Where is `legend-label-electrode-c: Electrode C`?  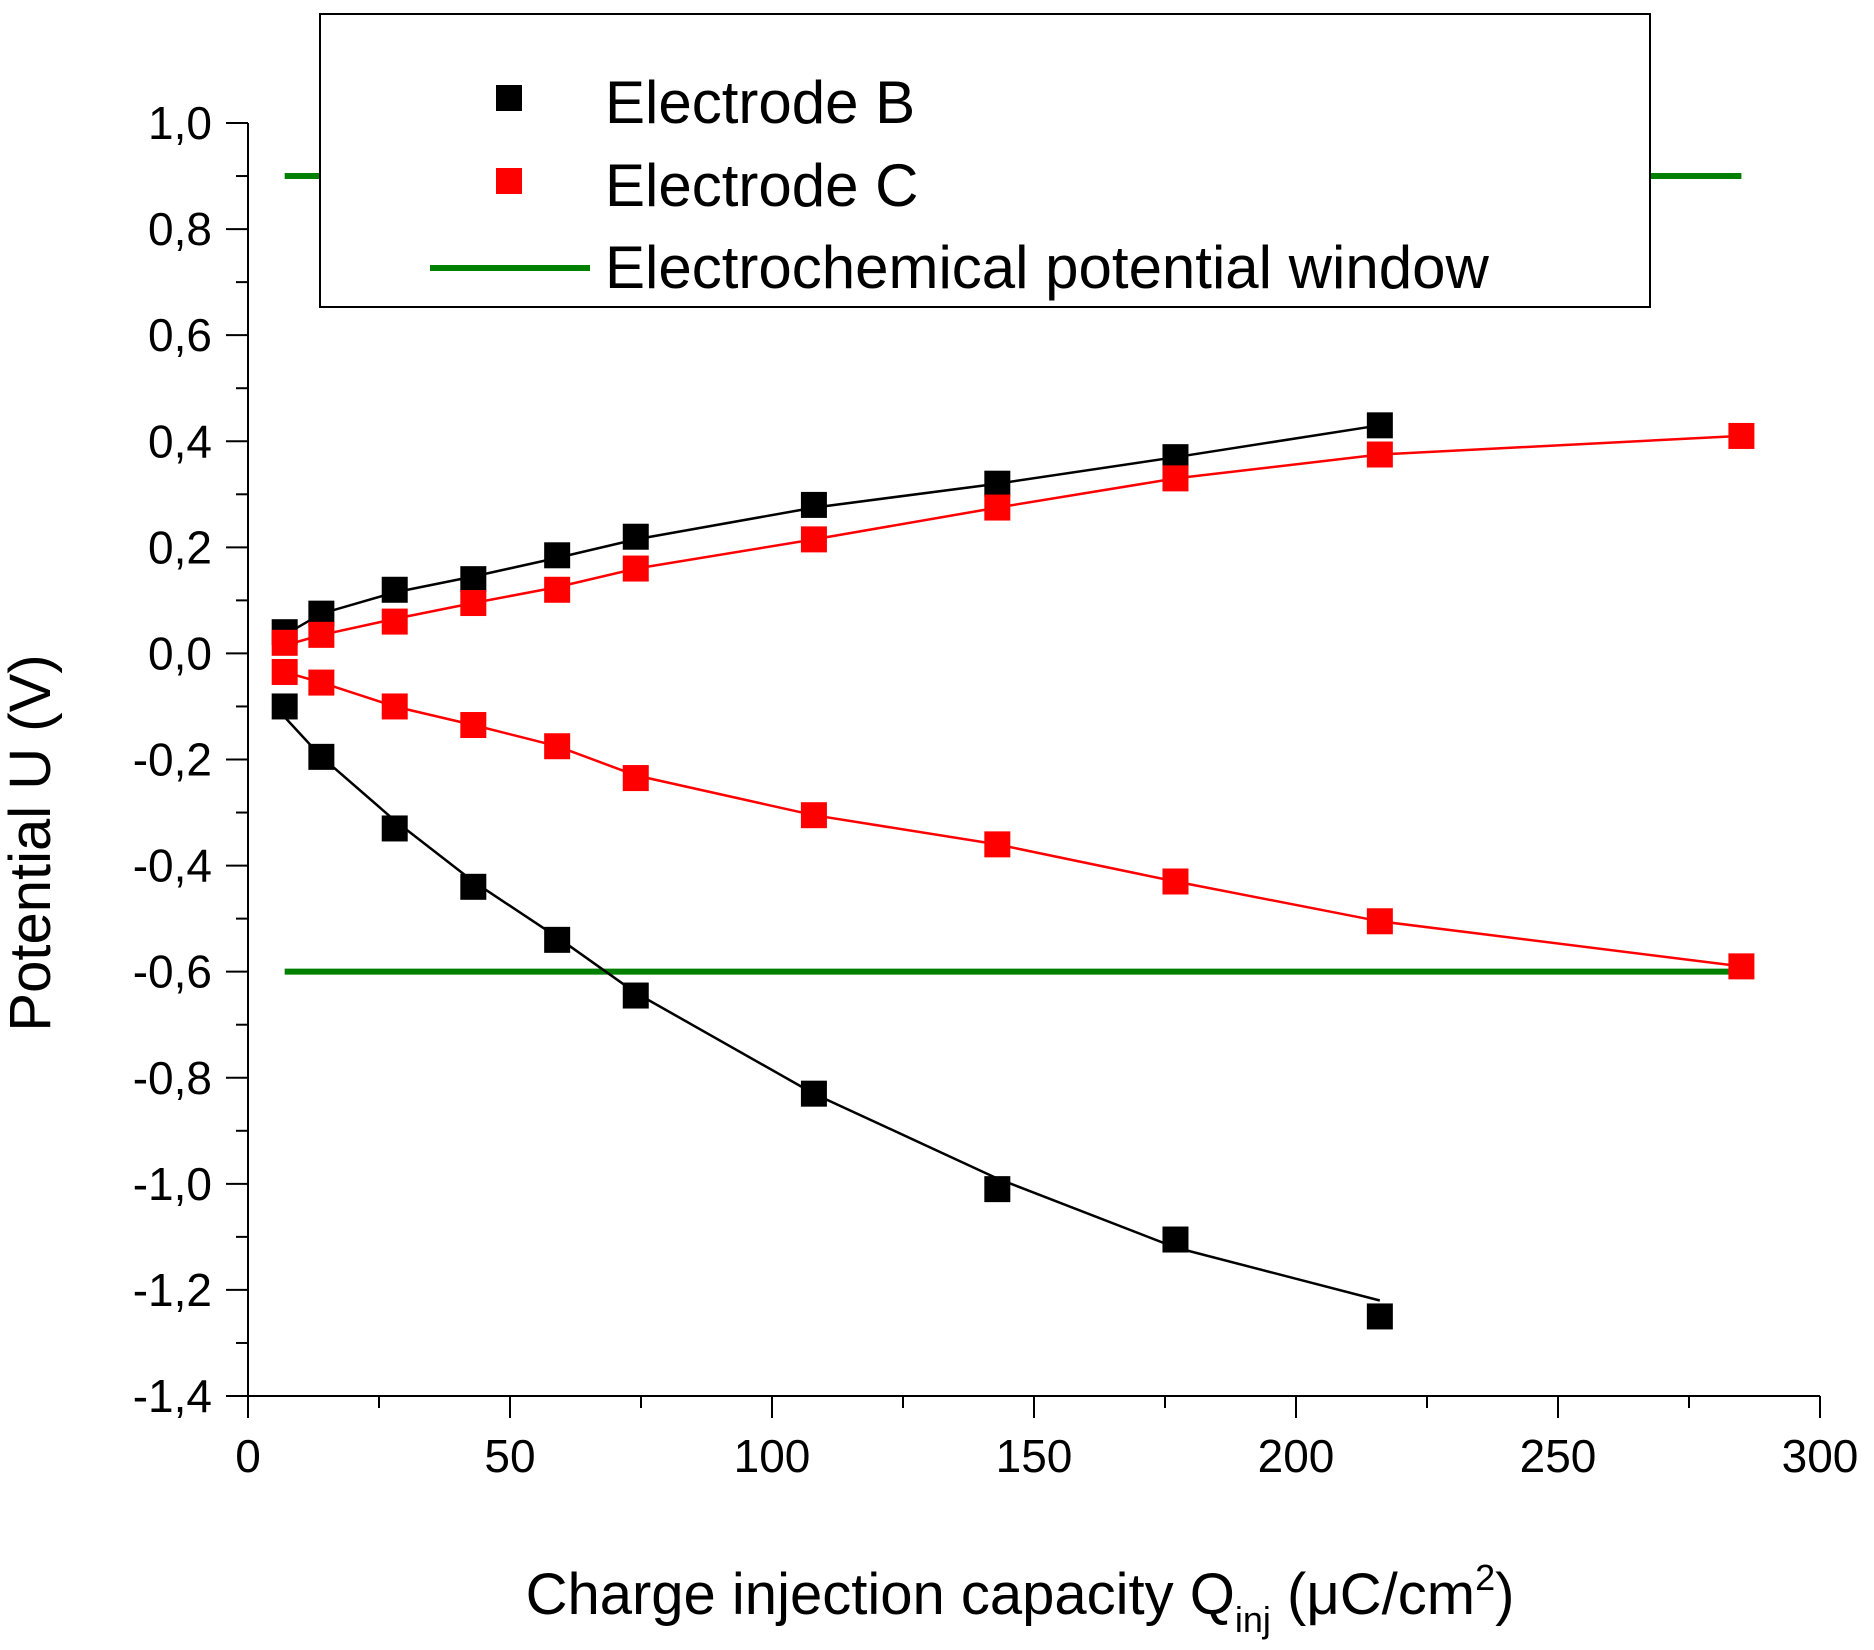 legend-label-electrode-c: Electrode C is located at coordinates (761, 185).